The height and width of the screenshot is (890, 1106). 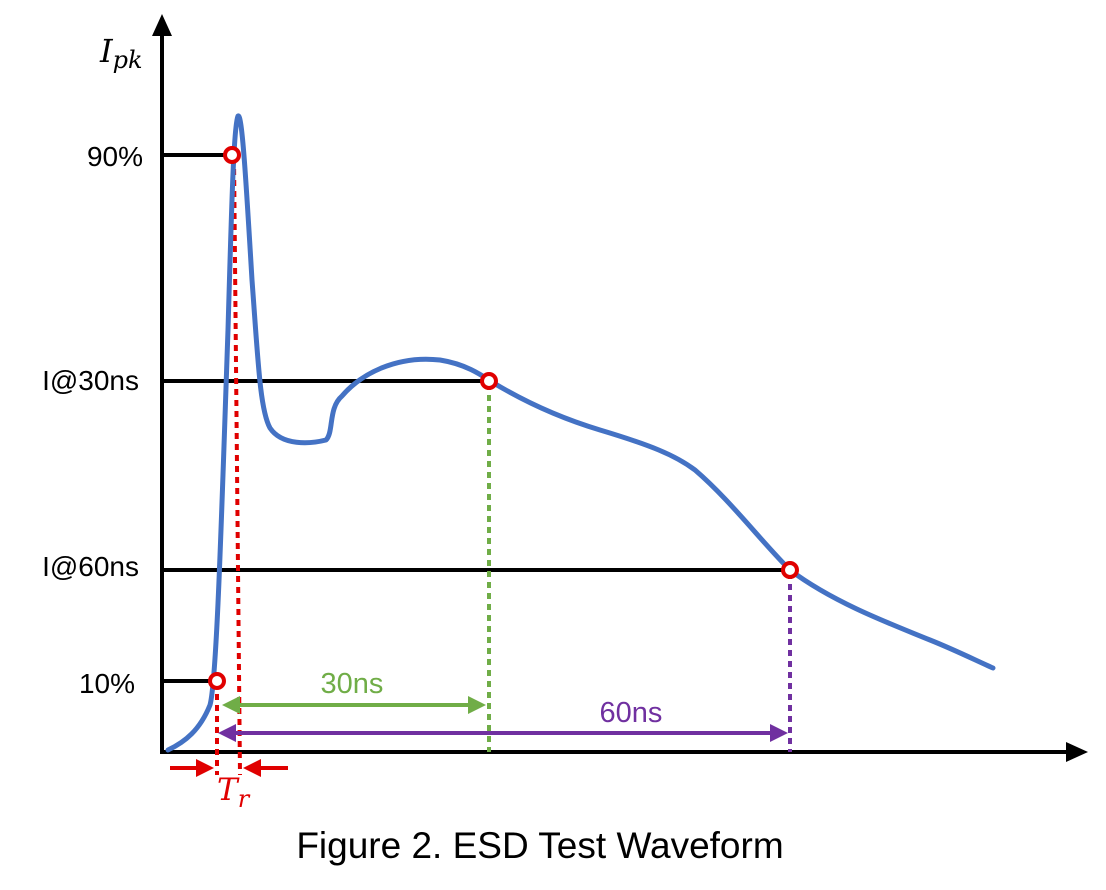 What do you see at coordinates (205, 768) in the screenshot?
I see `rise-arrow-left-head` at bounding box center [205, 768].